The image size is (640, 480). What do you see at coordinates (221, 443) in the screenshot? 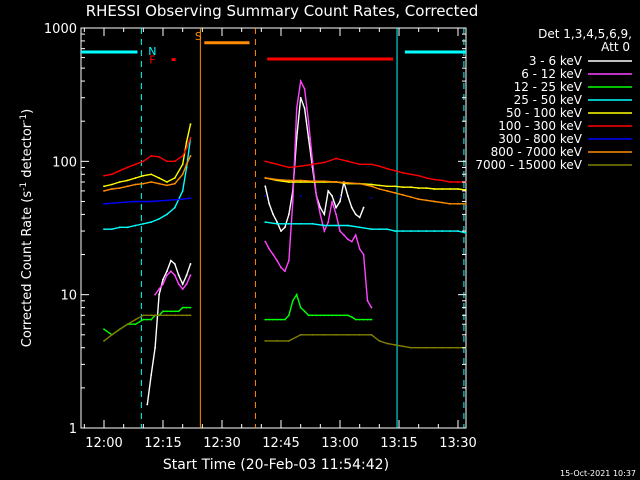
I see `x-tick-label: 12:30` at bounding box center [221, 443].